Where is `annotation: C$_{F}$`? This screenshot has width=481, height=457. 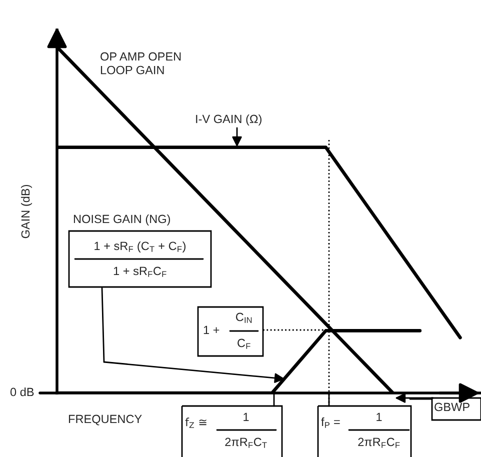 annotation: C$_{F}$ is located at coordinates (244, 343).